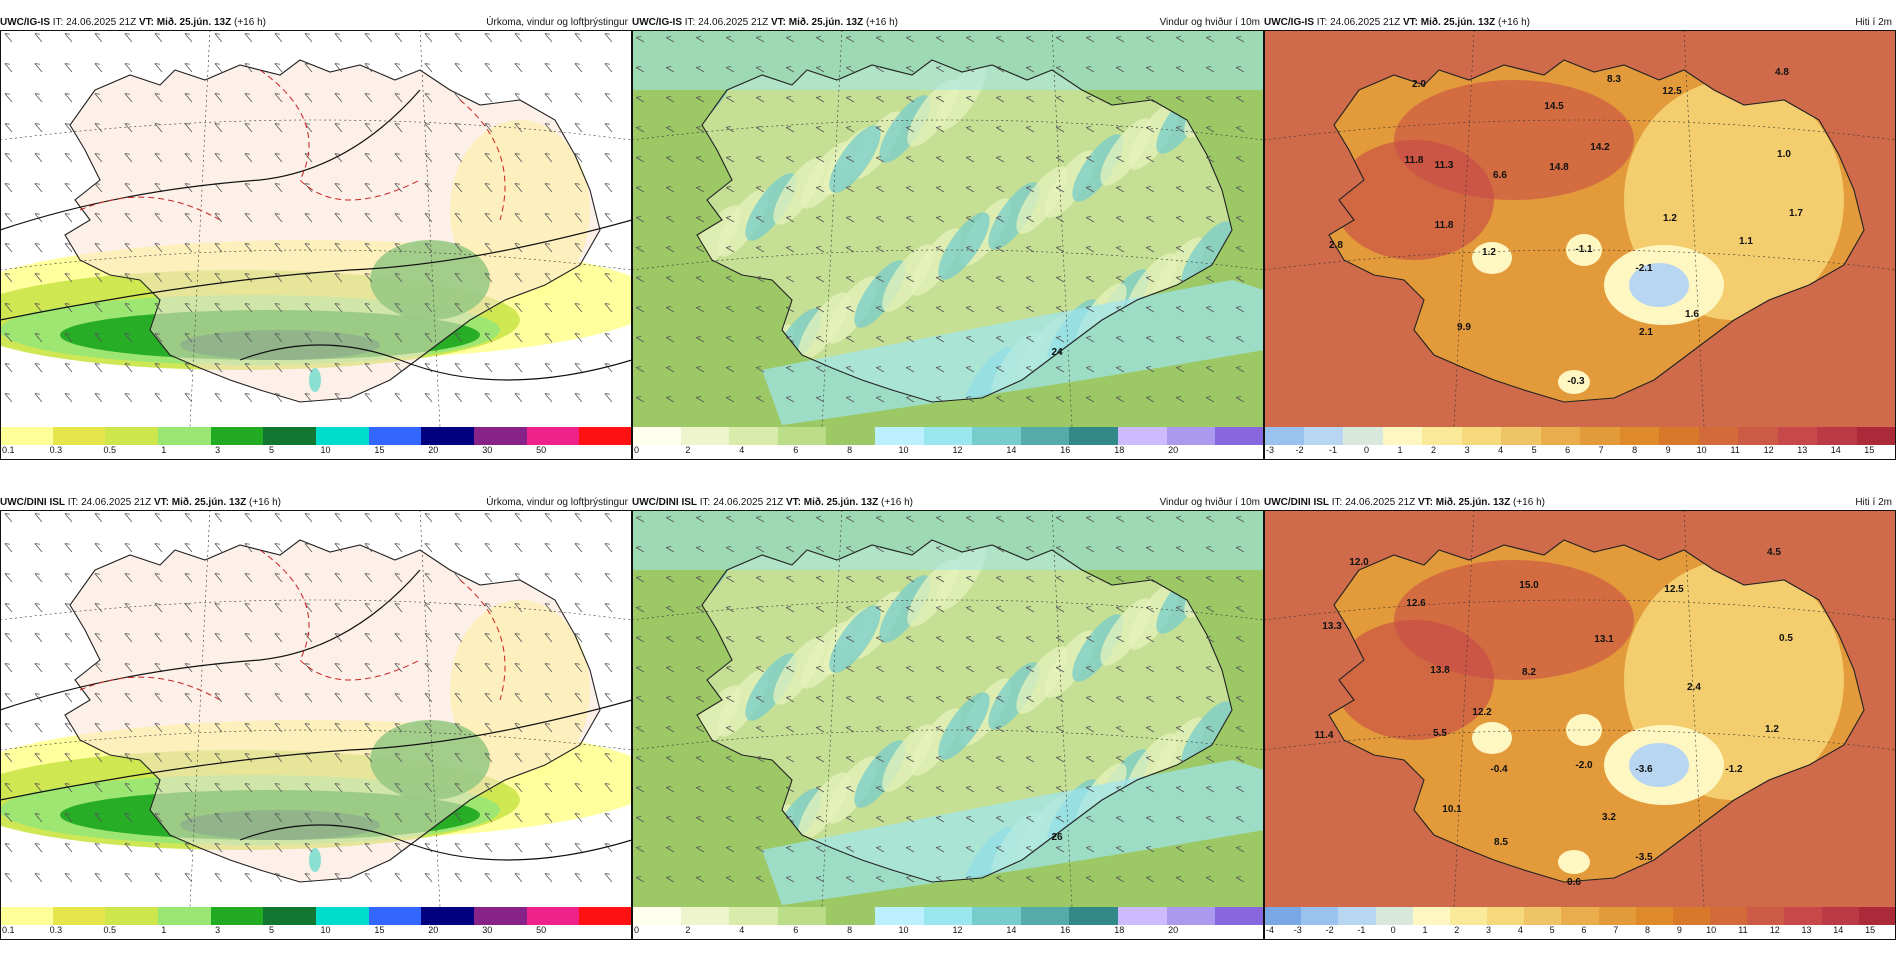 Image resolution: width=1900 pixels, height=953 pixels. Describe the element at coordinates (948, 436) in the screenshot. I see `color-scale` at that location.